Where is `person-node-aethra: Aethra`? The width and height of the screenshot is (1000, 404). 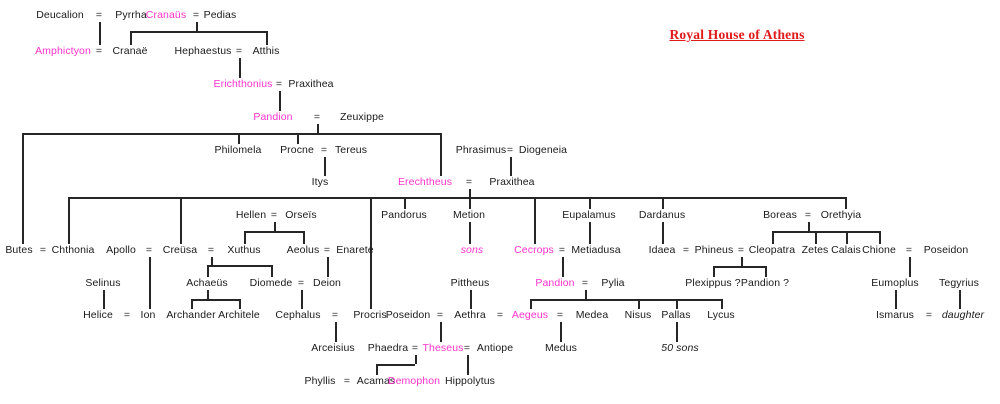
person-node-aethra: Aethra is located at coordinates (470, 315).